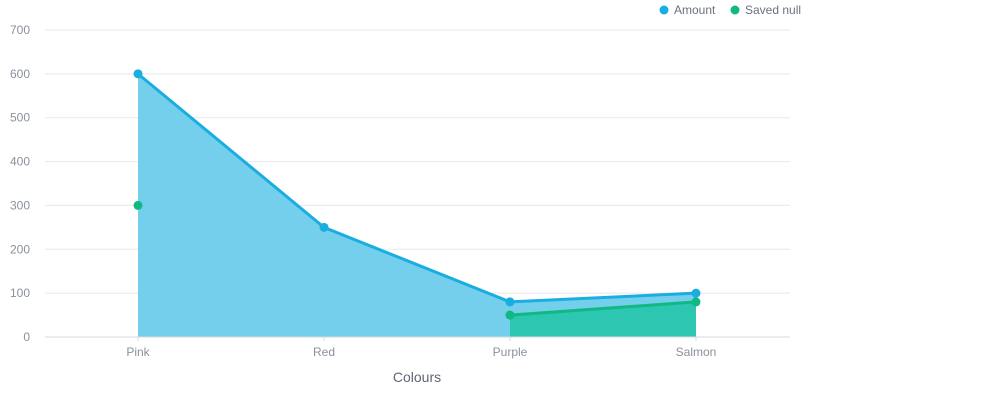 The height and width of the screenshot is (400, 1008). I want to click on y-tick-label-500: 500, so click(20, 118).